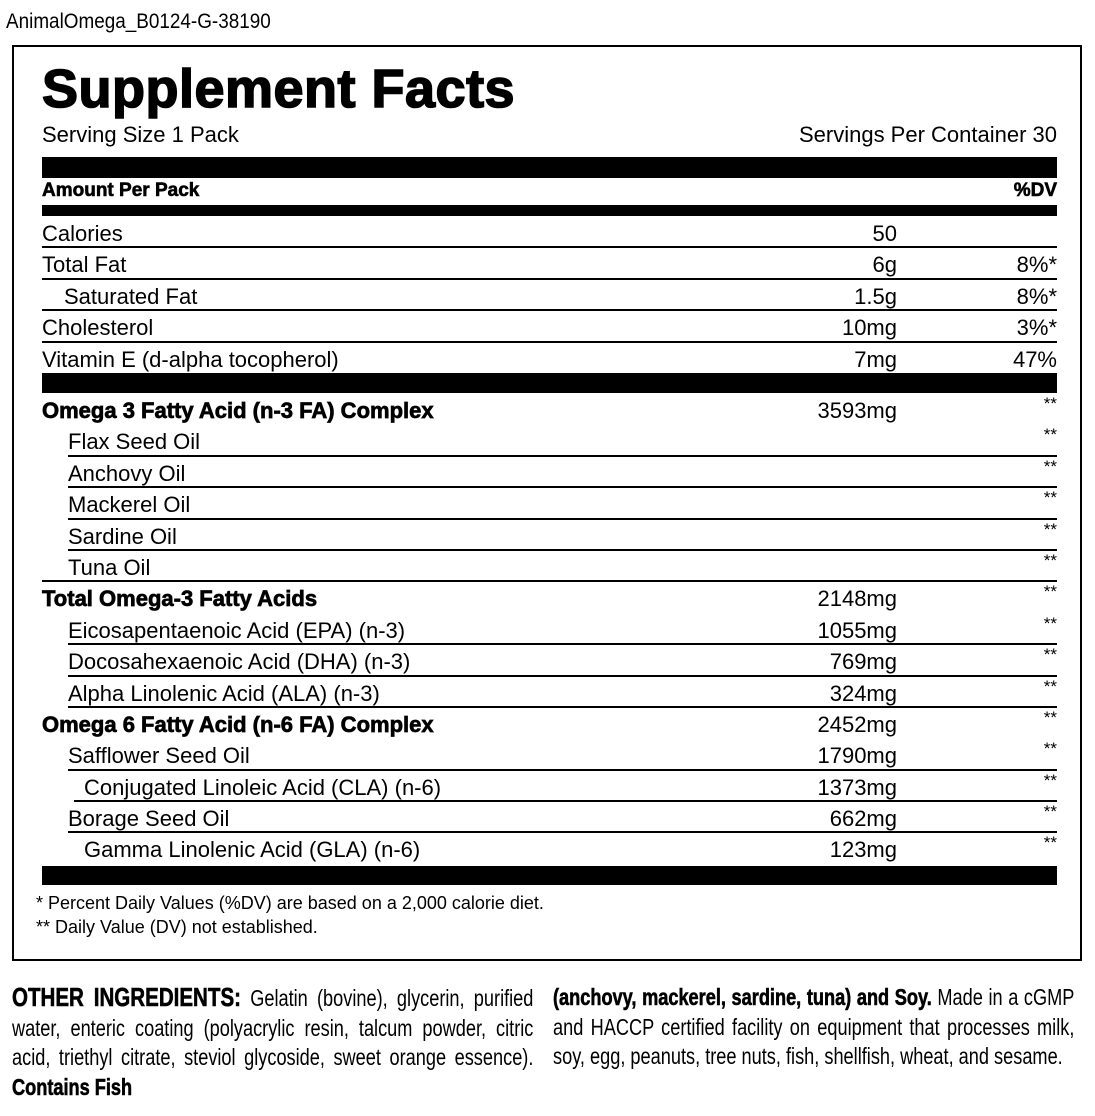 This screenshot has height=1116, width=1095. I want to click on nutrient-row: Mackerel Oil **, so click(549, 504).